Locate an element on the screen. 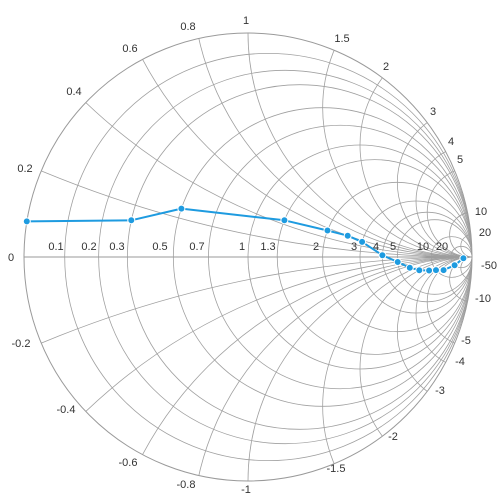  reactance-label-neg0p2: -0.2 is located at coordinates (21, 344).